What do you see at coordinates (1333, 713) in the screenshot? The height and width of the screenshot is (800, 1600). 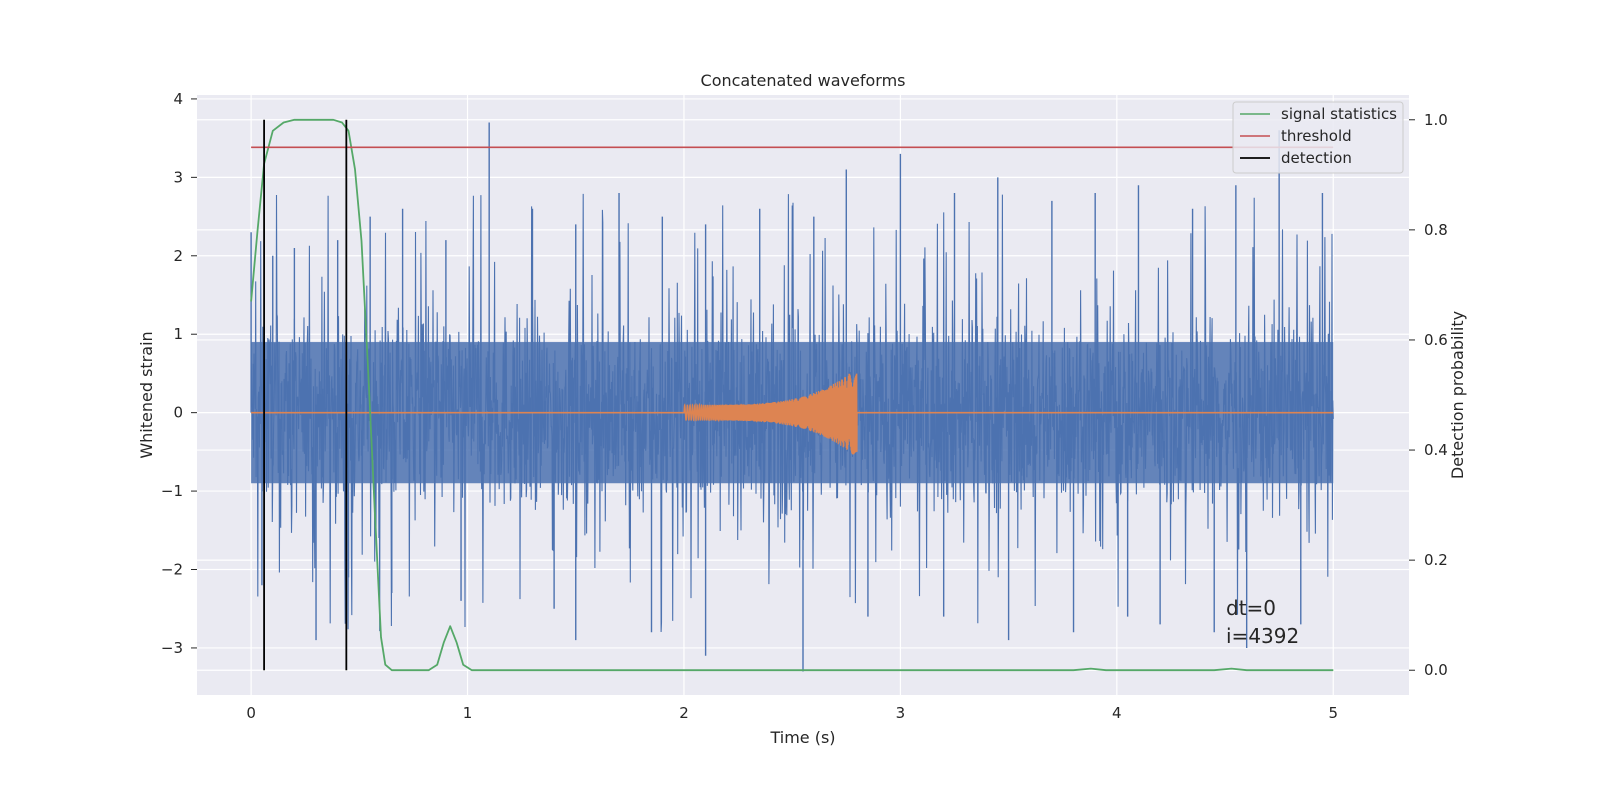 I see `x-tick-label: 5` at bounding box center [1333, 713].